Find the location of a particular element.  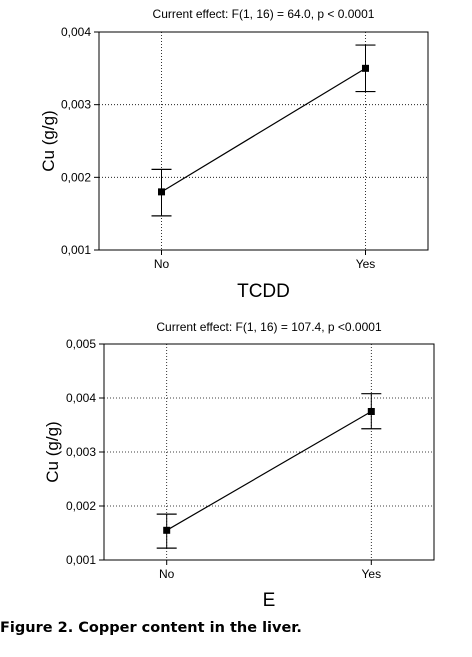

x-axis-label: E is located at coordinates (269, 600).